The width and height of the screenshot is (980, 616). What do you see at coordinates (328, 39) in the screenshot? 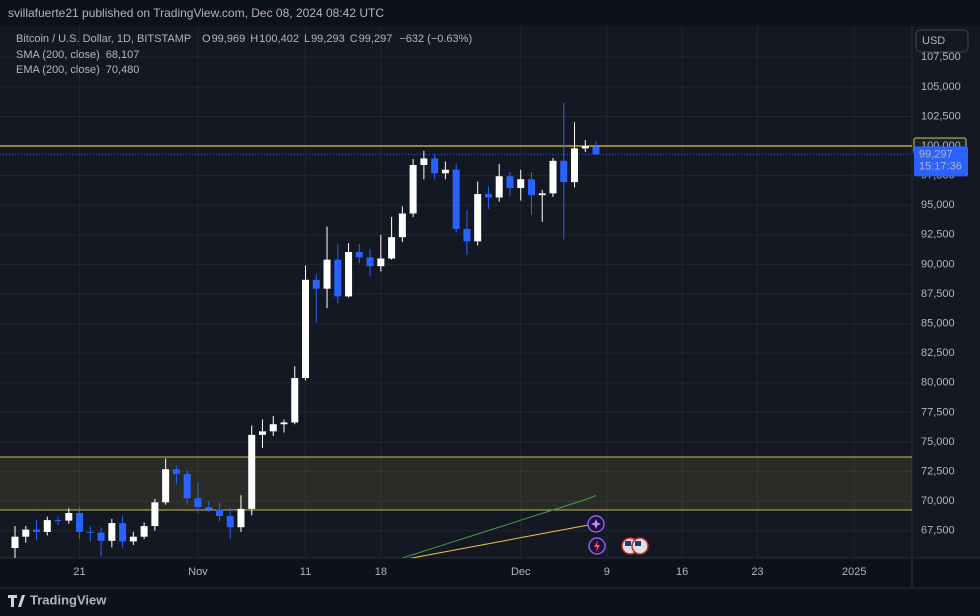
I see `legend-value: 99,293` at bounding box center [328, 39].